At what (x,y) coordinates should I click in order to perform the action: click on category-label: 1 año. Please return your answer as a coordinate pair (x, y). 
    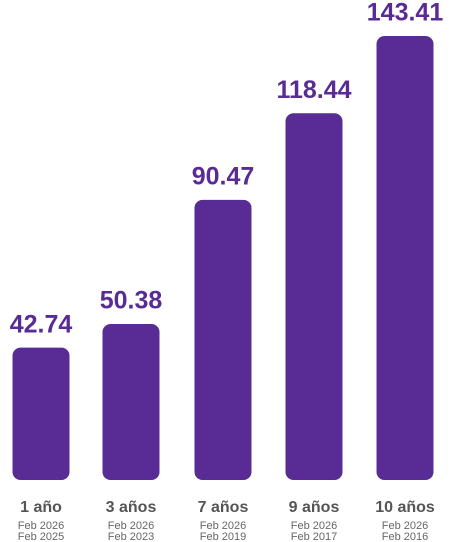
    Looking at the image, I should click on (41, 507).